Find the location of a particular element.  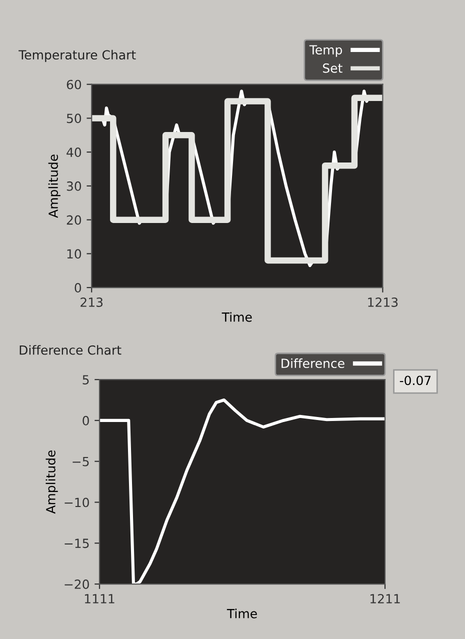

y-tick-label: 60 is located at coordinates (74, 85).